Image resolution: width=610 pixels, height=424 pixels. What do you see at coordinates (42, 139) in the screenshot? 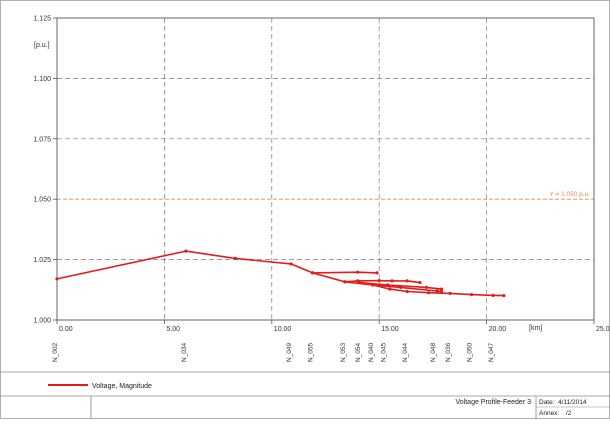
I see `y-tick-label: 1.075` at bounding box center [42, 139].